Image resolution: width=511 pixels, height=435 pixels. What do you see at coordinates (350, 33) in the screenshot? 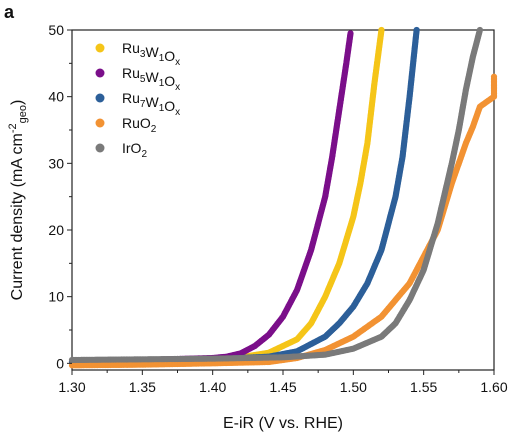
I see `series-ru5-point` at bounding box center [350, 33].